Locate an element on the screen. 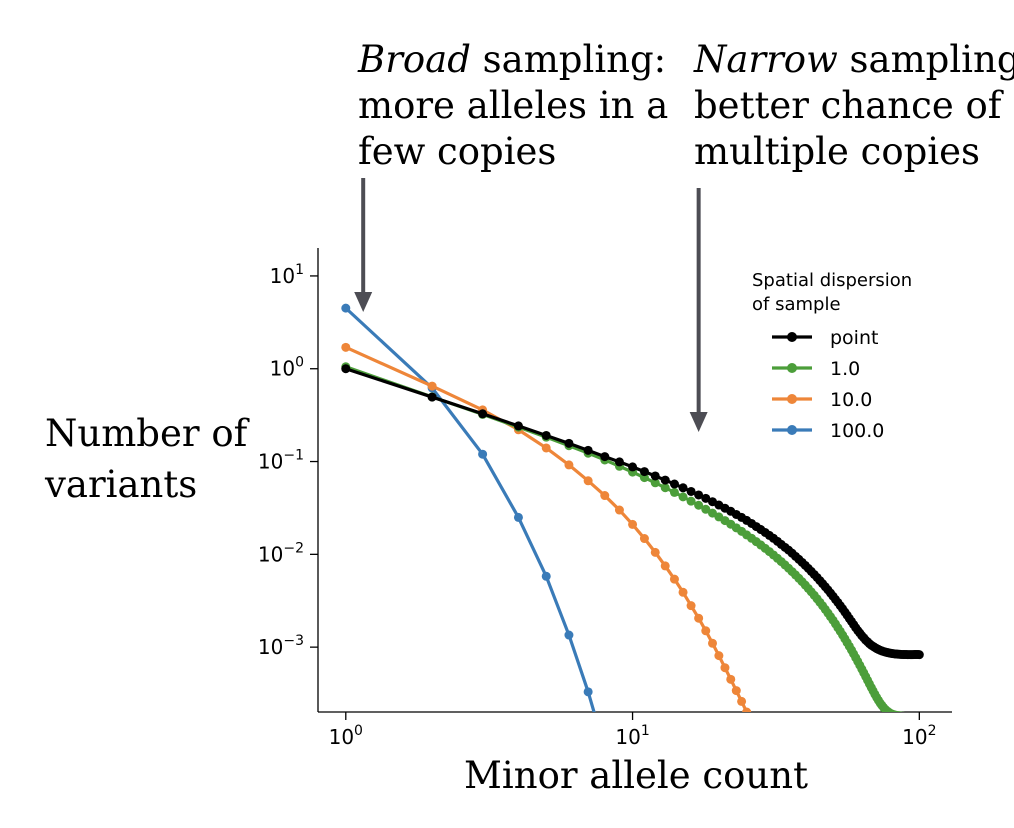 Image resolution: width=1014 pixels, height=828 pixels. x-axis-label: Minor allele count is located at coordinates (636, 775).